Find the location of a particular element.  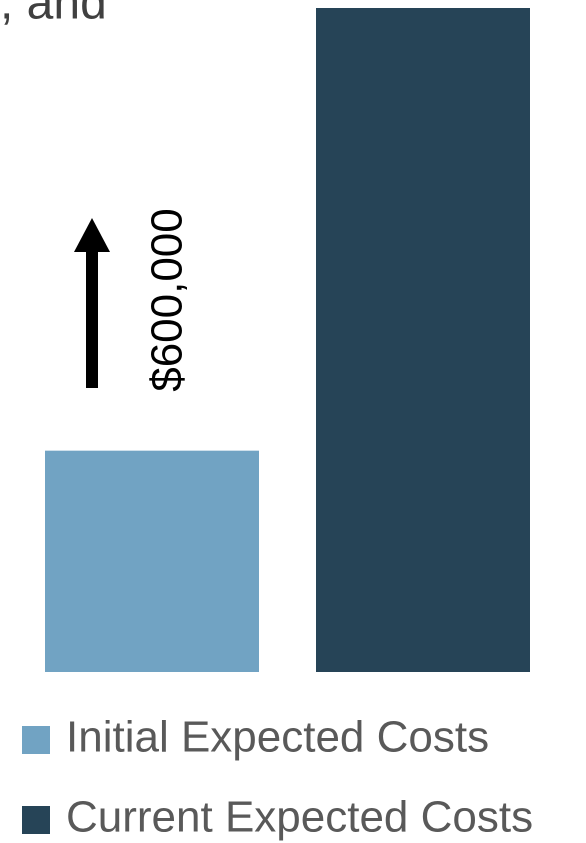

annotation: $600,000 is located at coordinates (167, 300).